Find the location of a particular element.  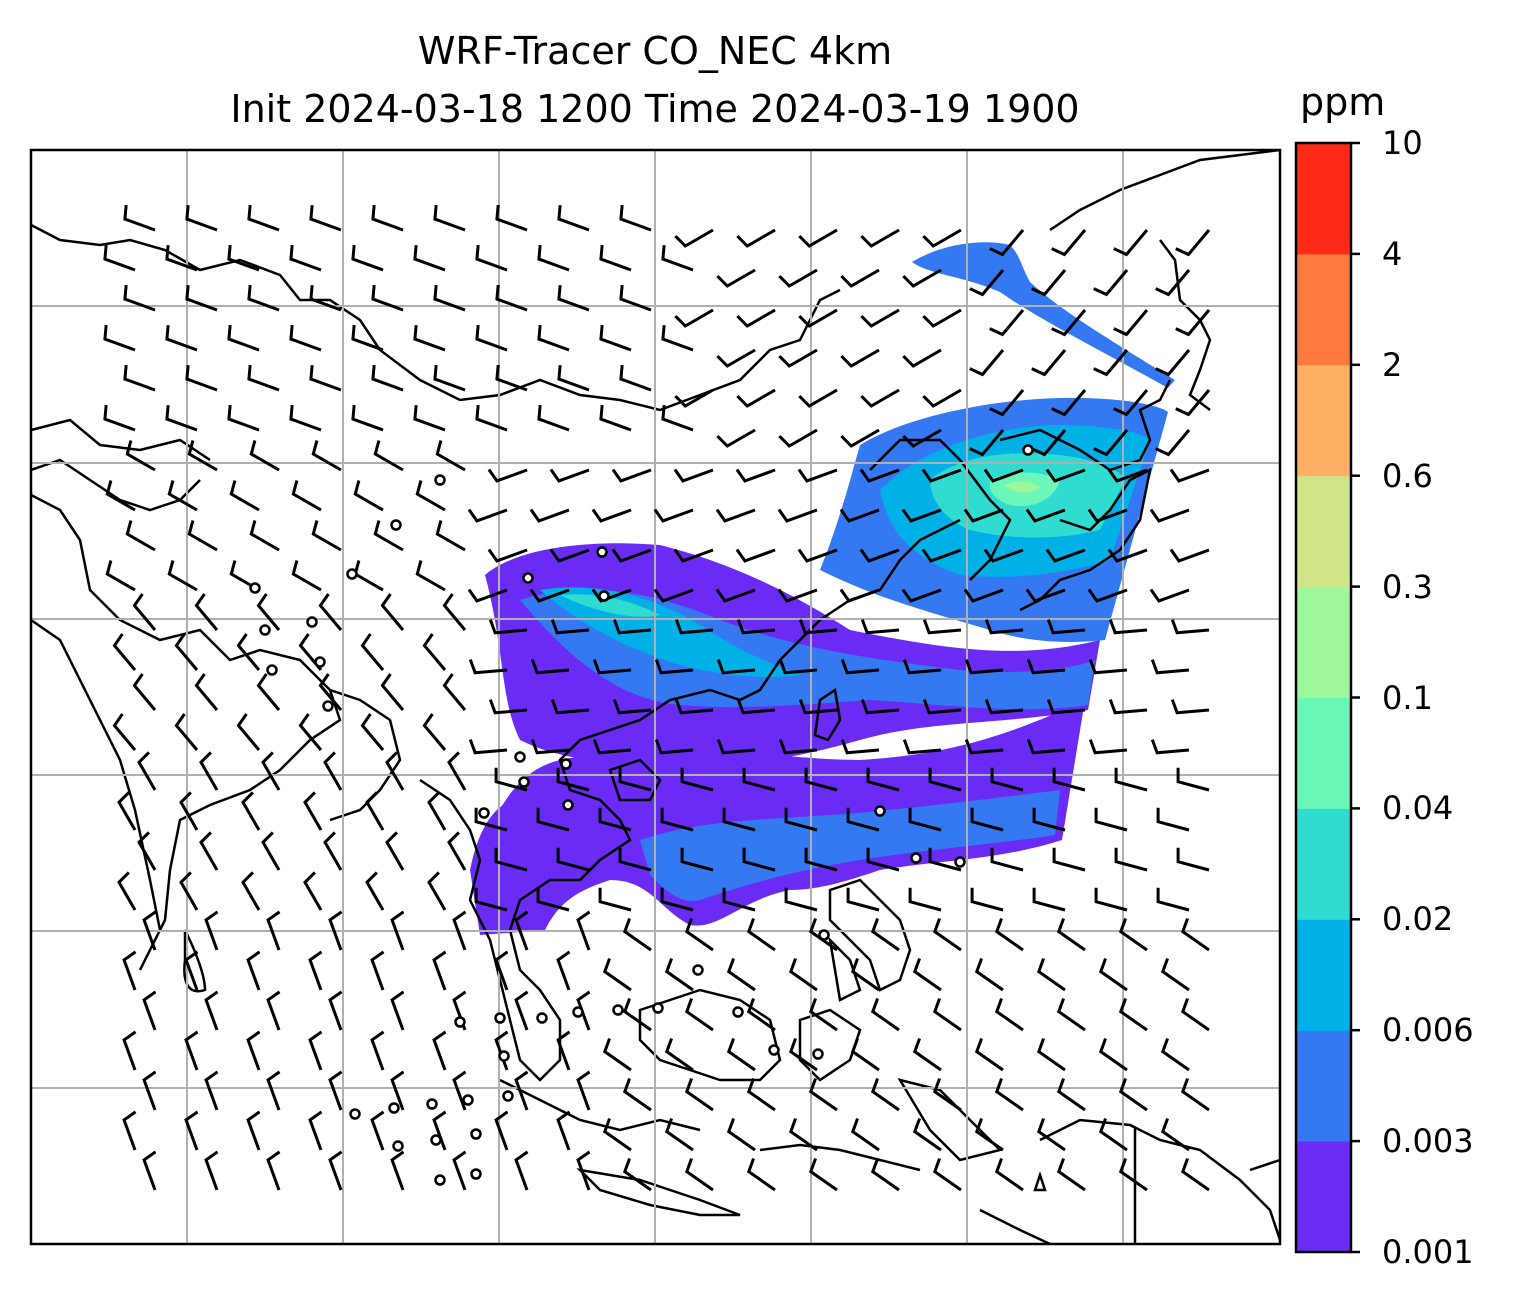

colorbar-tick-label: 10 is located at coordinates (1402, 143).